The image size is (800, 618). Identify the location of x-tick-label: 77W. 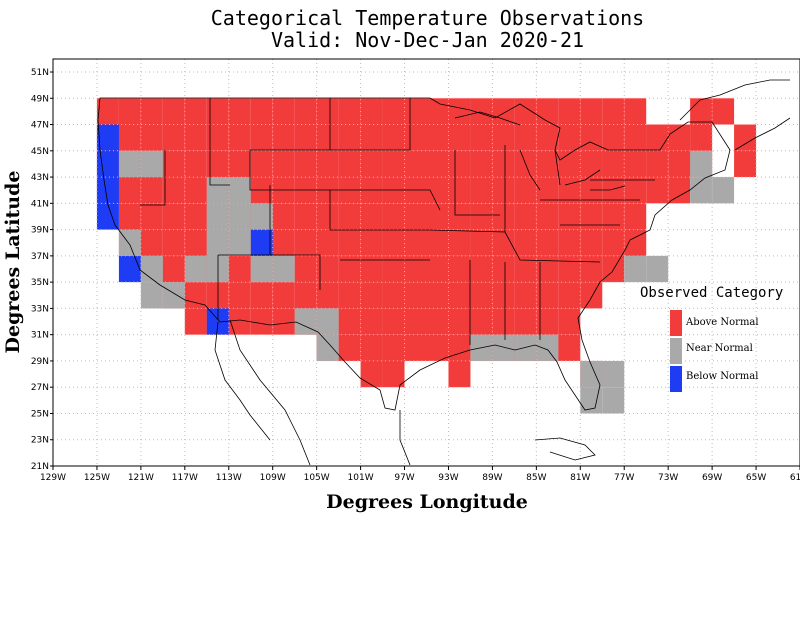
(624, 478).